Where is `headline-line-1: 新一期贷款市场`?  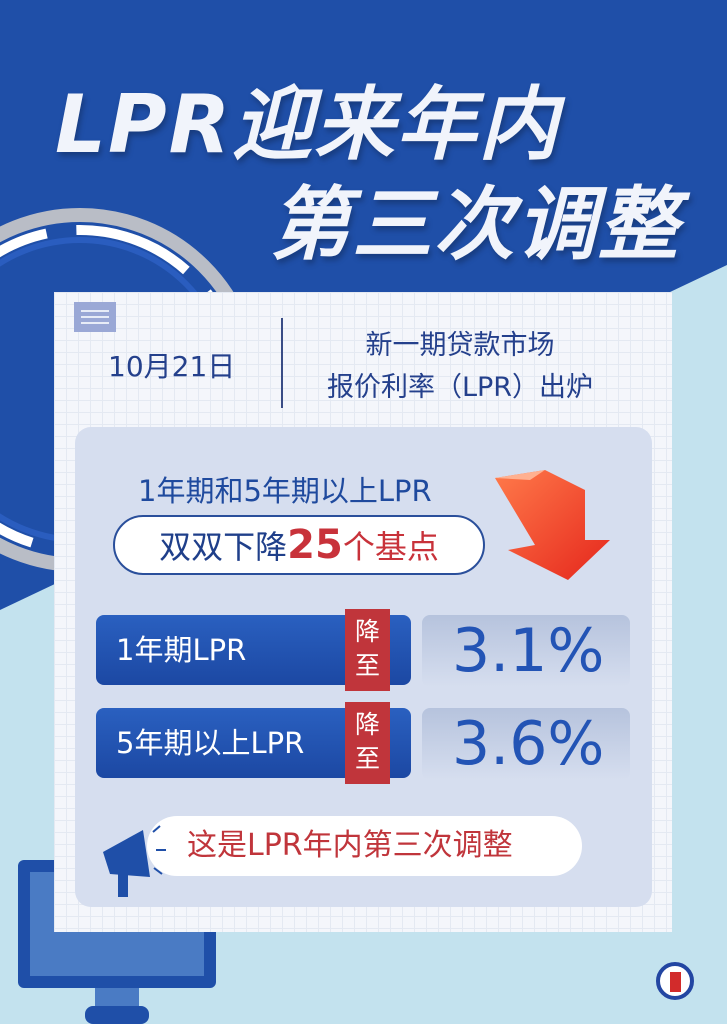 headline-line-1: 新一期贷款市场 is located at coordinates (460, 345).